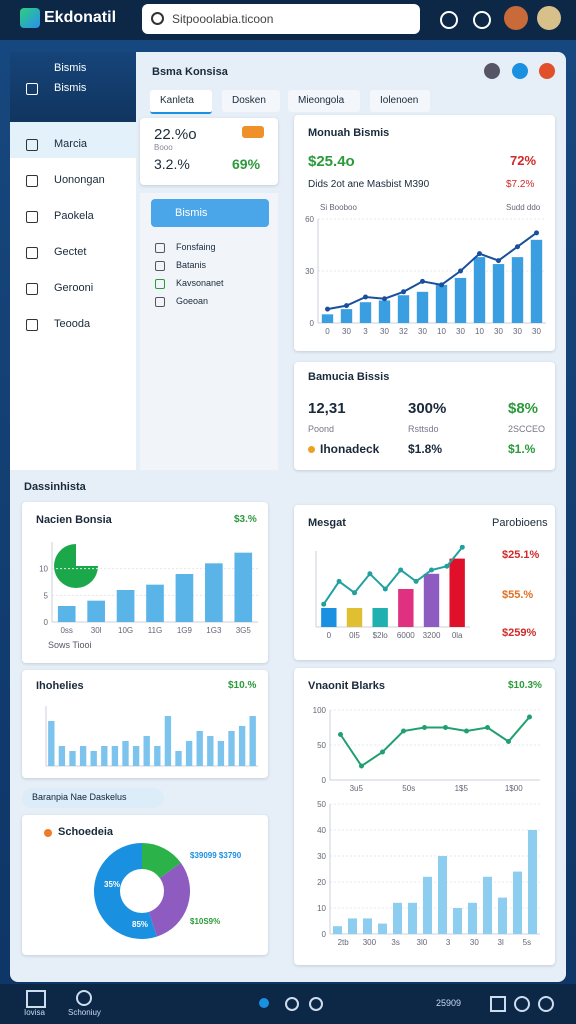 Image resolution: width=576 pixels, height=1024 pixels. I want to click on x-tick-label: 0ss, so click(66, 630).